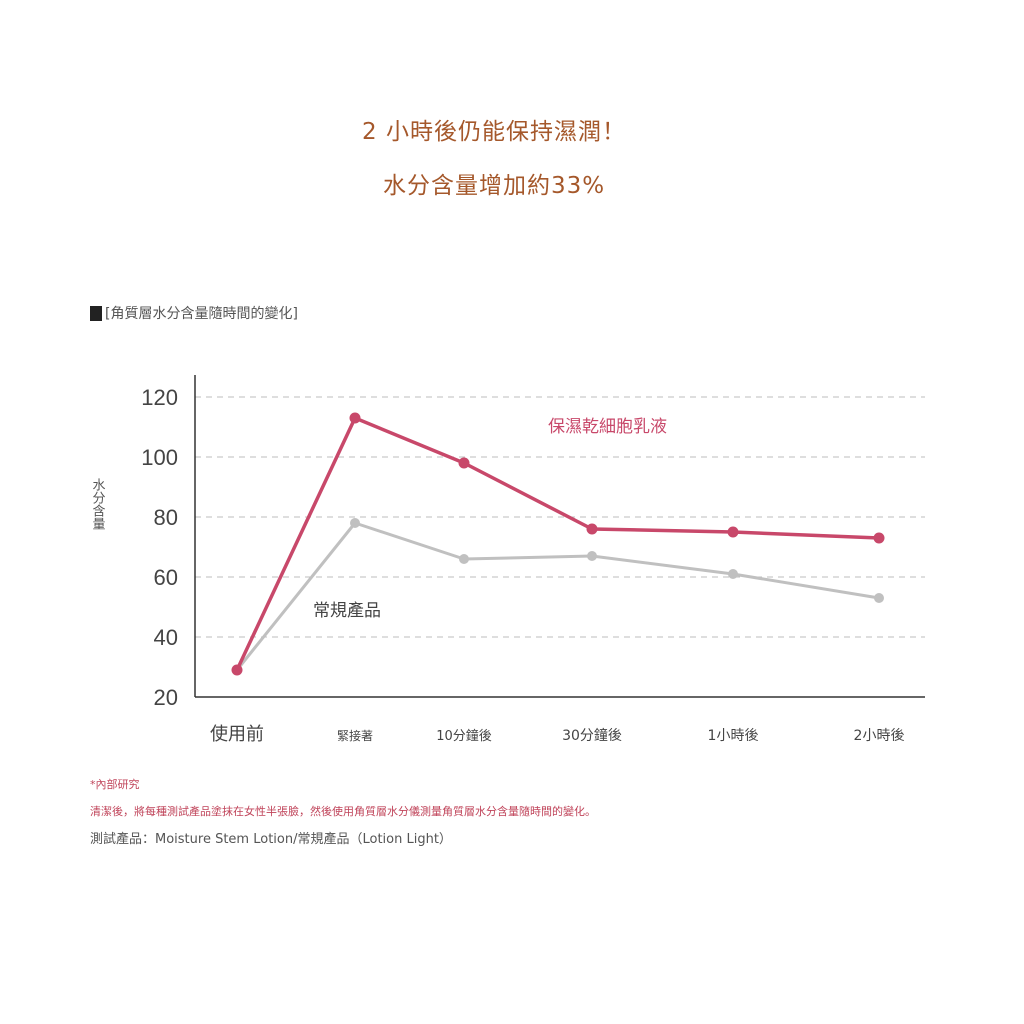 The image size is (1024, 1024). Describe the element at coordinates (201, 314) in the screenshot. I see `chart-title-text: [角質層水分含量隨時間的變化]` at that location.